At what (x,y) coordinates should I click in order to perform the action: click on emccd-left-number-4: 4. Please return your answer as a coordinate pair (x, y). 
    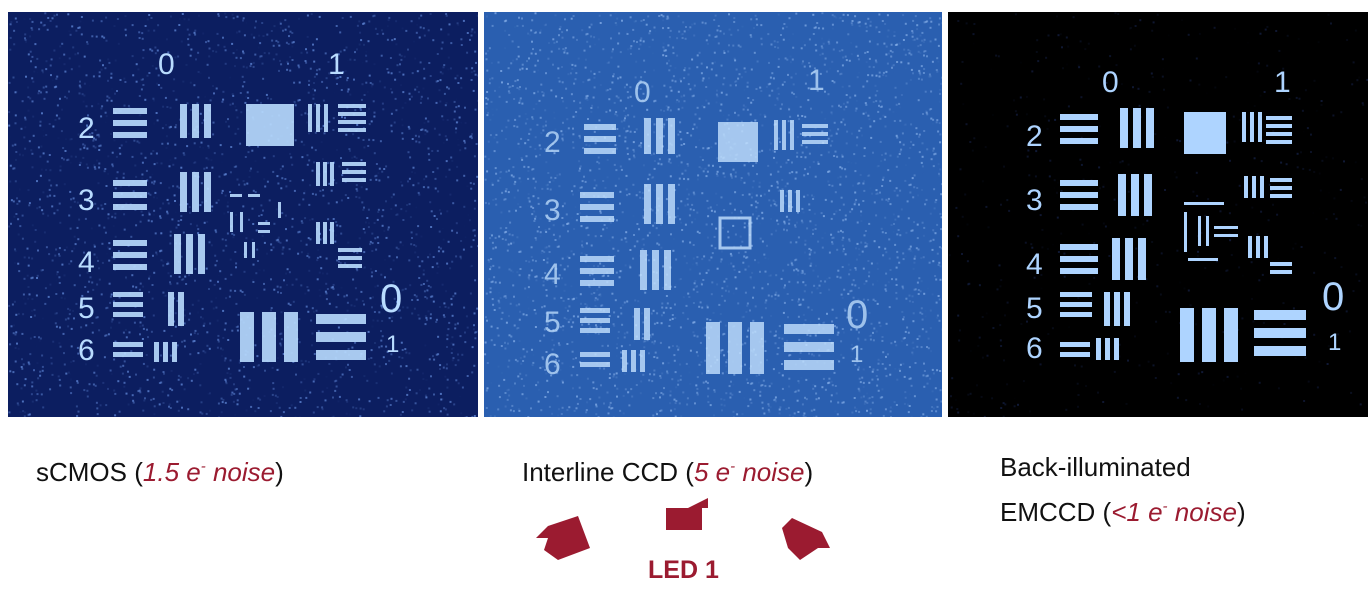
    Looking at the image, I should click on (1034, 264).